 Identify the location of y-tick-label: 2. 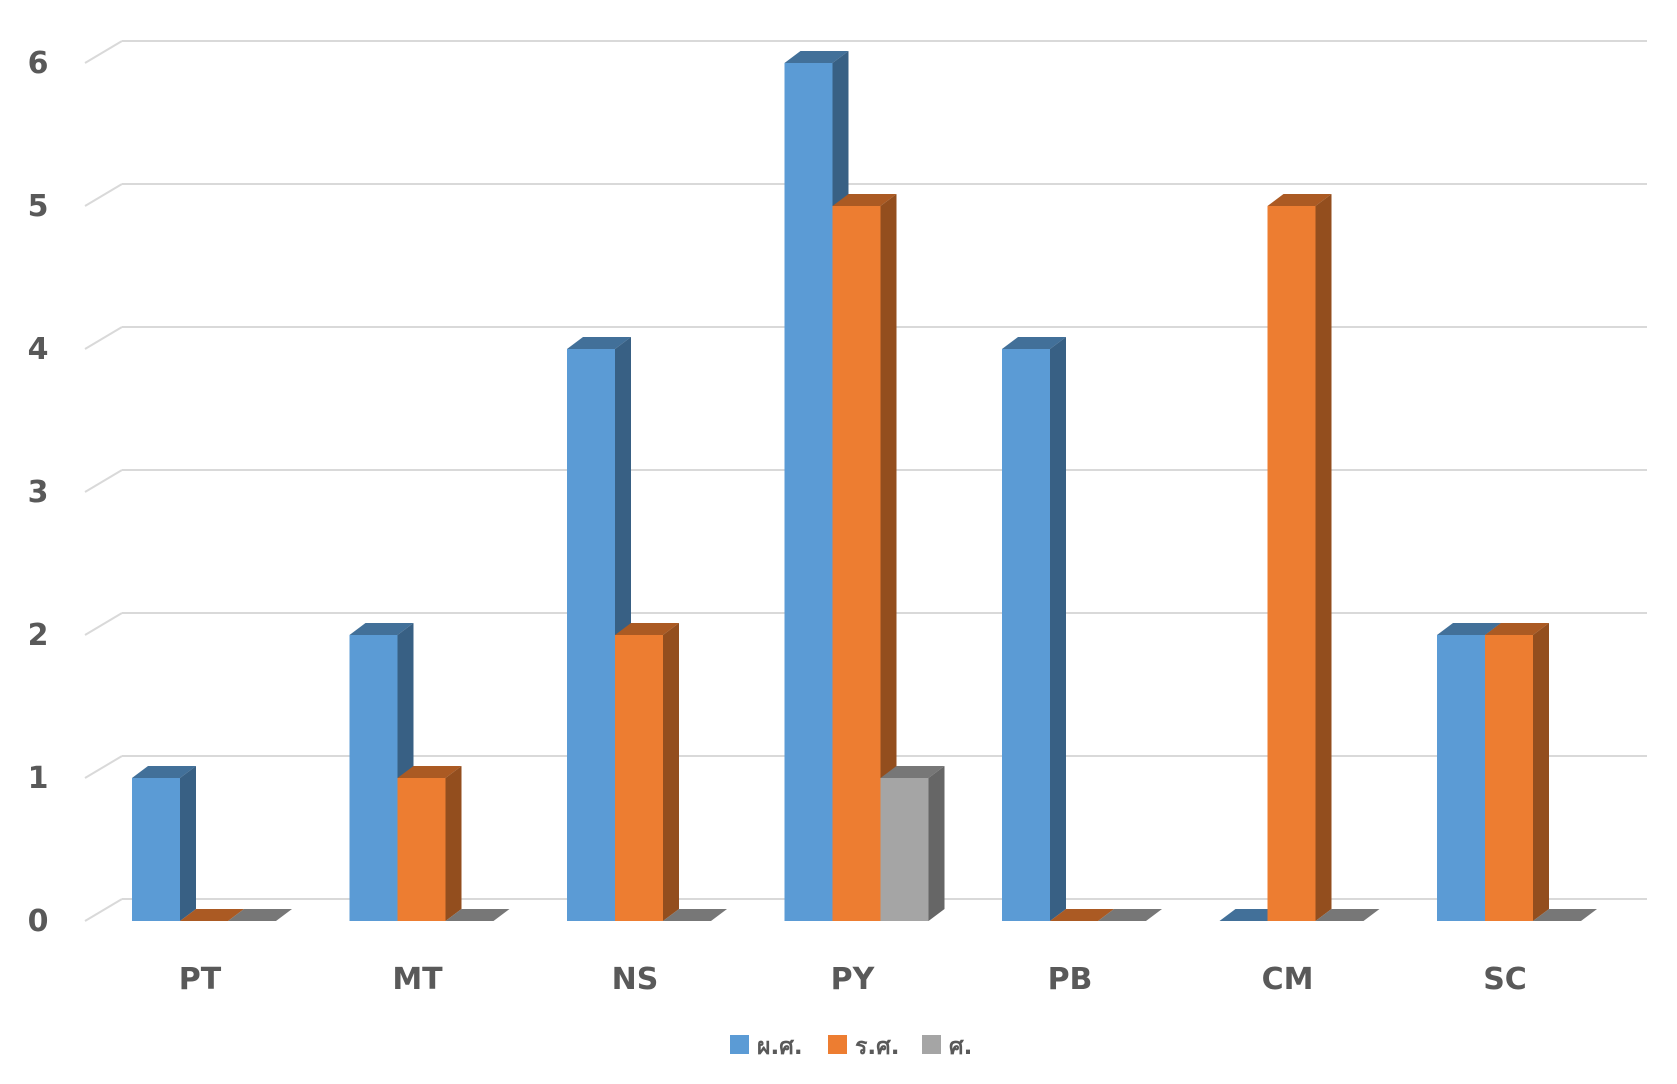
(38, 635).